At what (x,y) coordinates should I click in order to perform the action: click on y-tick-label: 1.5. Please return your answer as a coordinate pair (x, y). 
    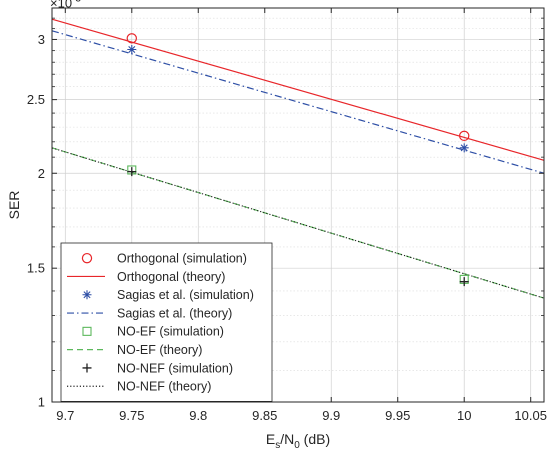
    Looking at the image, I should click on (36, 268).